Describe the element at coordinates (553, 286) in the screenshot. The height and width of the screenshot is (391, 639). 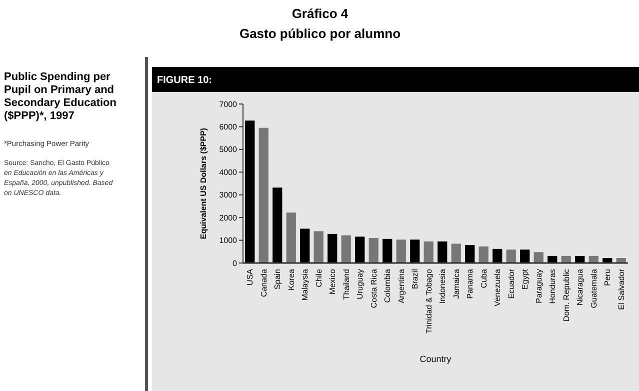
I see `x-tick-label: Honduras` at that location.